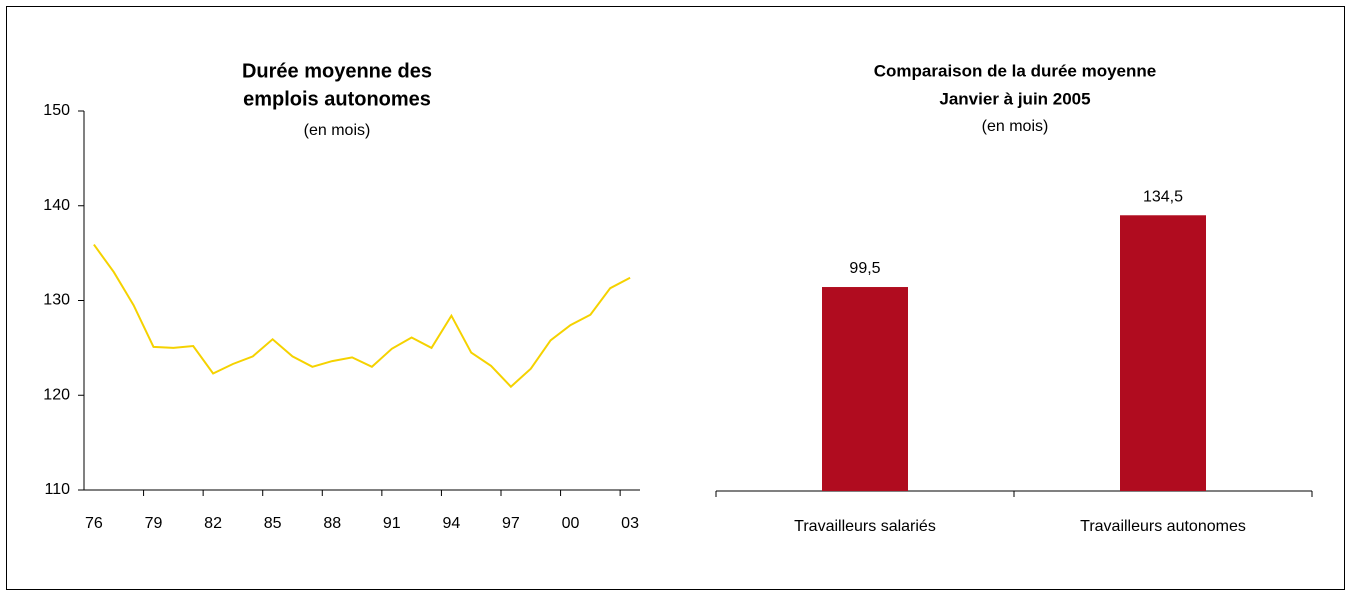 This screenshot has height=601, width=1351. What do you see at coordinates (57, 489) in the screenshot?
I see `y-tick-label: 110` at bounding box center [57, 489].